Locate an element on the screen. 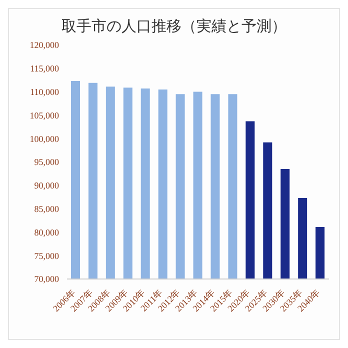  y-tick-label: 90,000 is located at coordinates (47, 185).